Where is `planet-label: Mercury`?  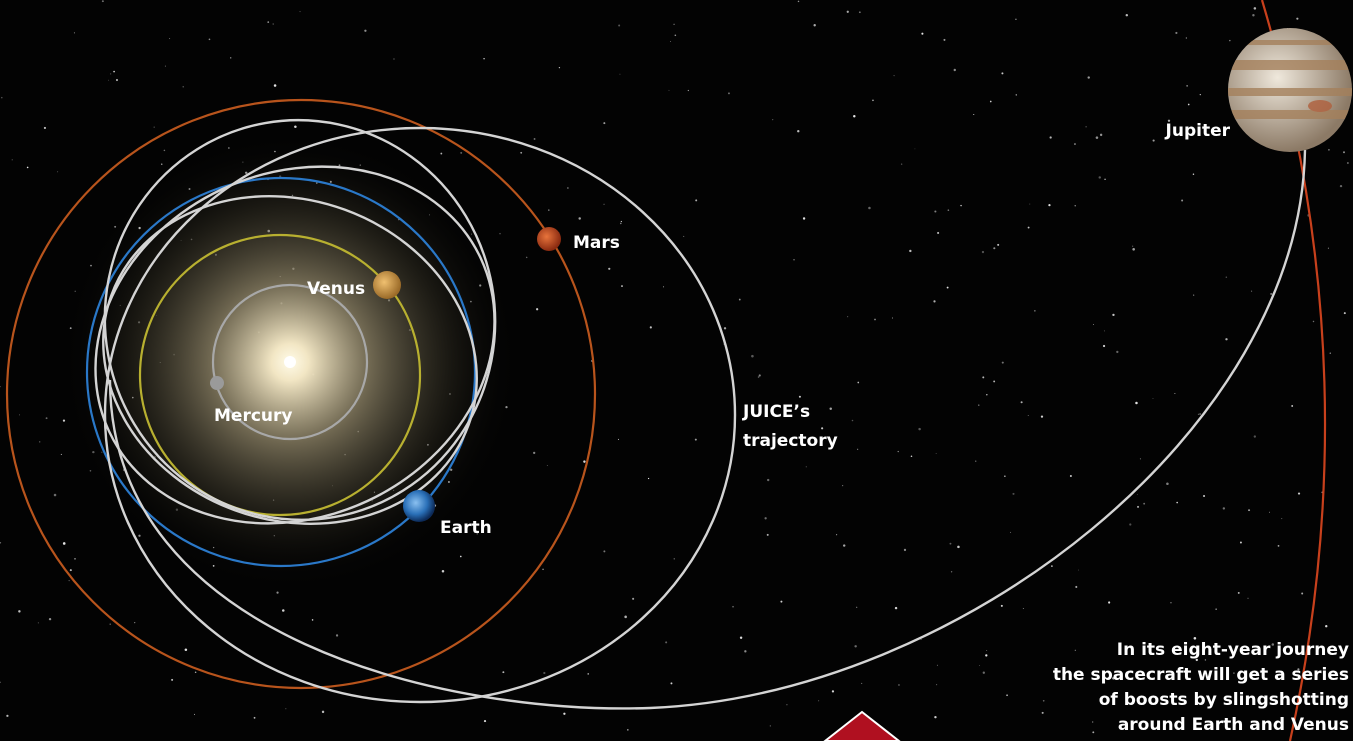 planet-label: Mercury is located at coordinates (253, 416).